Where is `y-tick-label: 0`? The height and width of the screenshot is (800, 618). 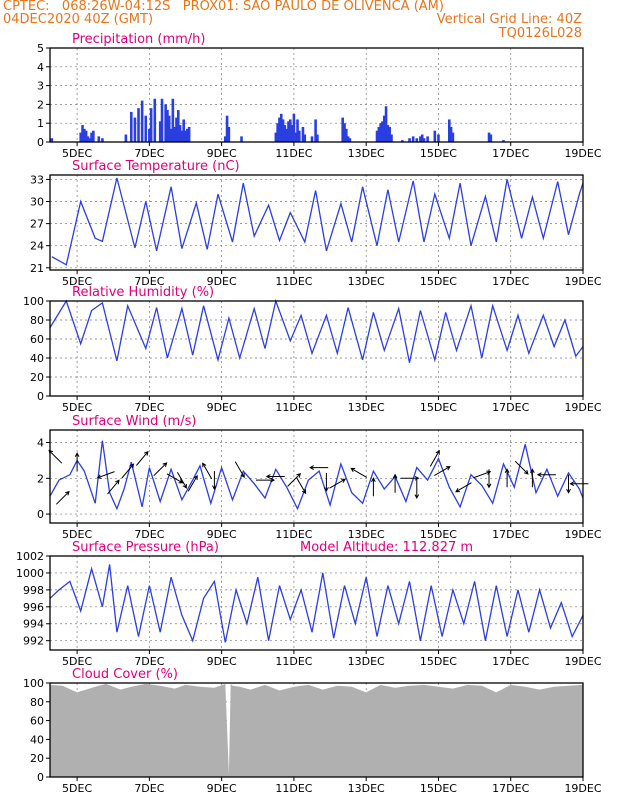
y-tick-label: 0 is located at coordinates (40, 396).